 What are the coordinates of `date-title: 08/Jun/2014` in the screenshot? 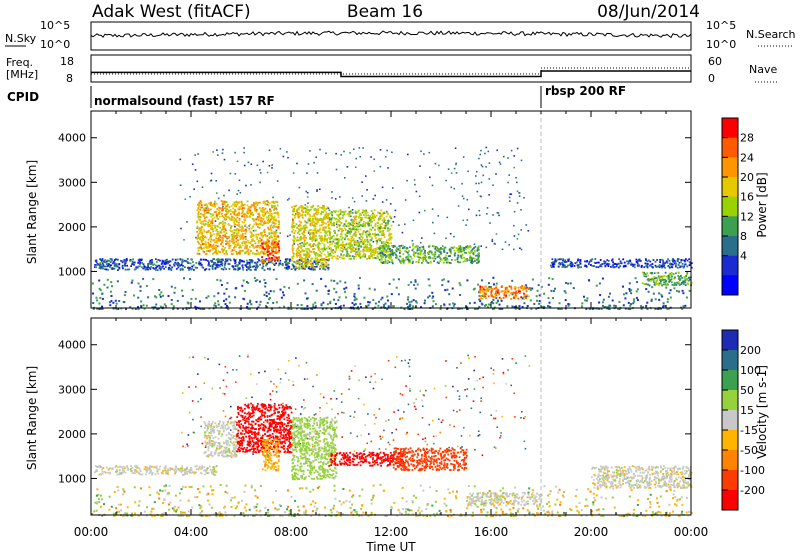 It's located at (648, 12).